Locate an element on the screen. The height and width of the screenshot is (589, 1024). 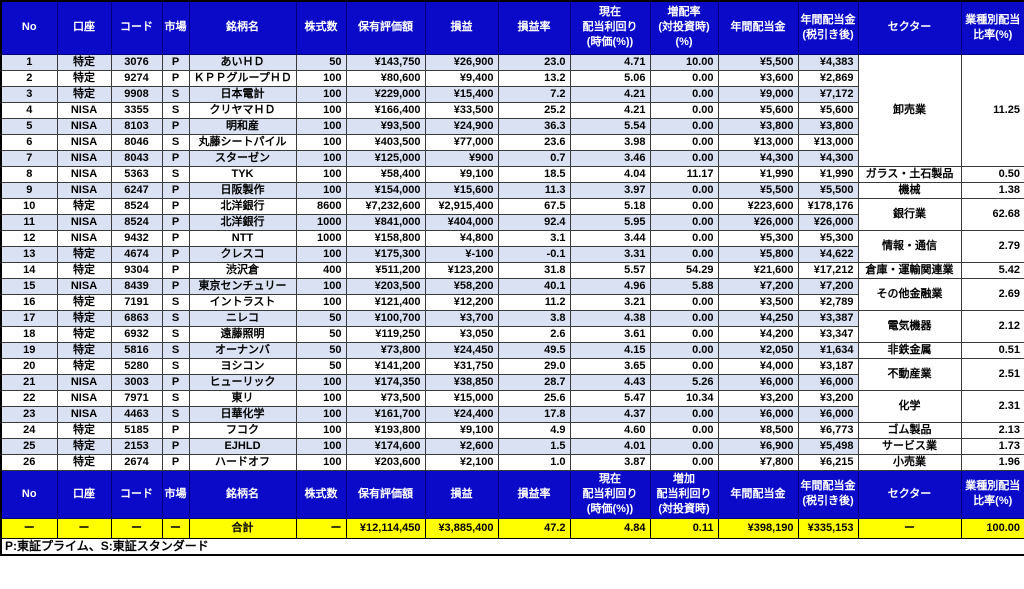
sector-cell: サービス業 is located at coordinates (909, 446).